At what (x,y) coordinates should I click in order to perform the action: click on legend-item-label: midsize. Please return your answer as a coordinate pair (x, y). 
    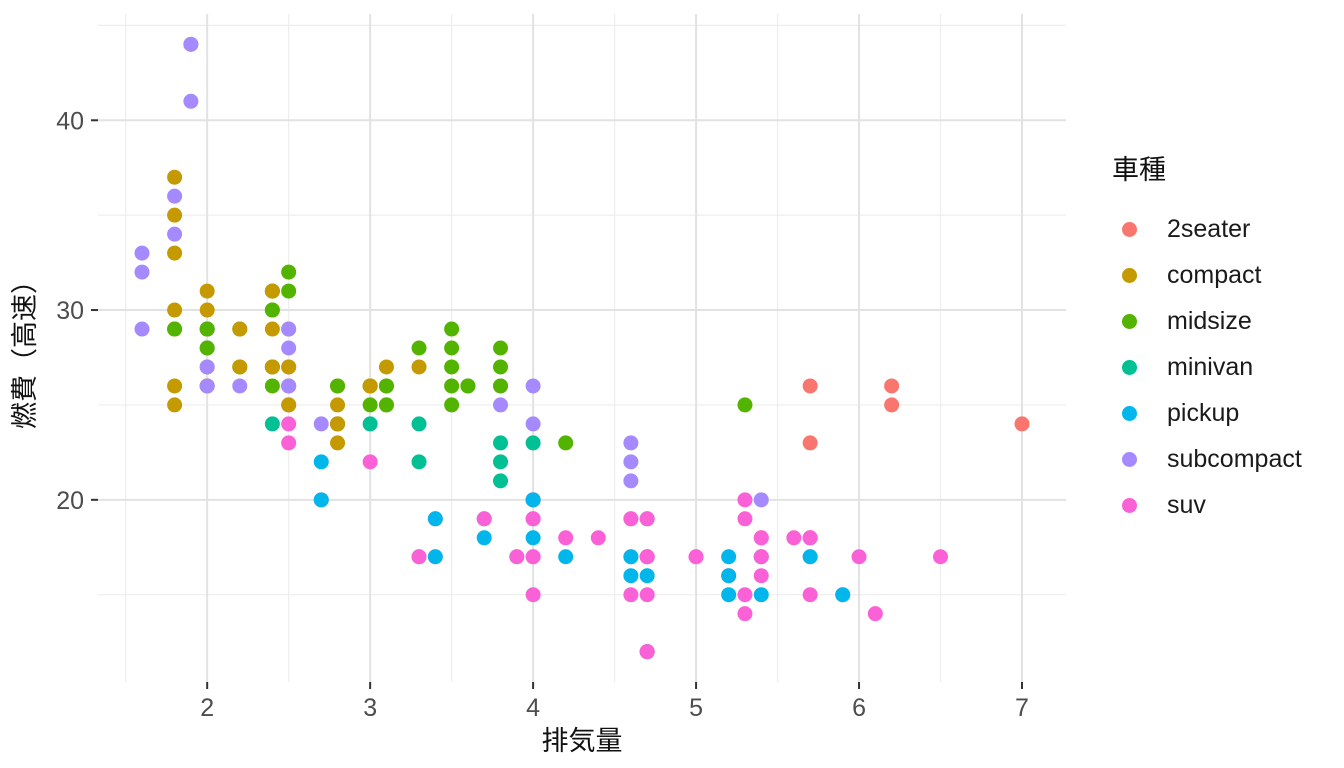
    Looking at the image, I should click on (1209, 320).